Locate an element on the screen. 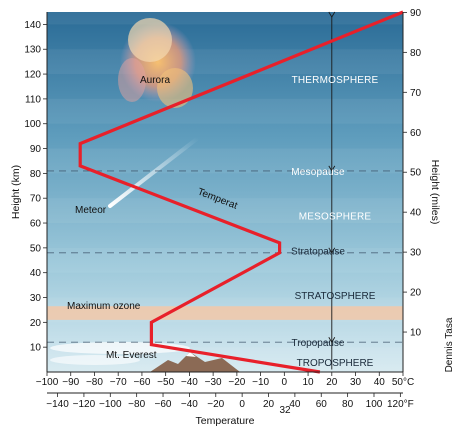 This screenshot has height=437, width=456. fahrenheit-tick-label: −80 is located at coordinates (136, 404).